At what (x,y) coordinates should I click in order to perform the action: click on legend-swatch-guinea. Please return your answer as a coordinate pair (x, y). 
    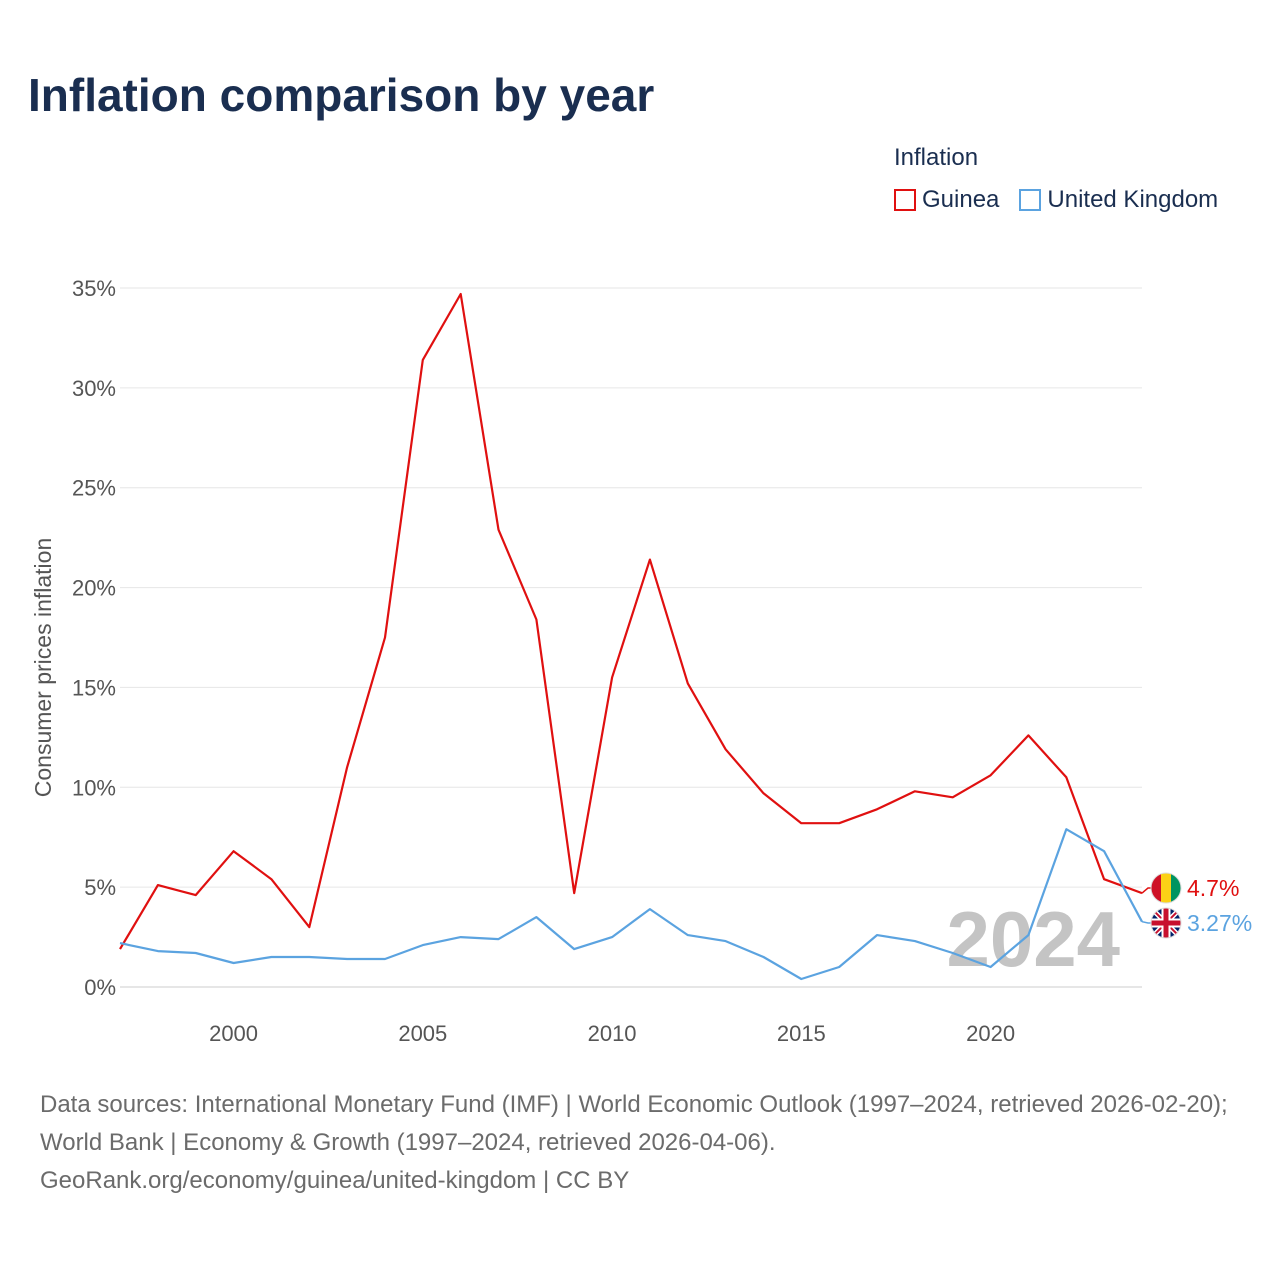
    Looking at the image, I should click on (905, 200).